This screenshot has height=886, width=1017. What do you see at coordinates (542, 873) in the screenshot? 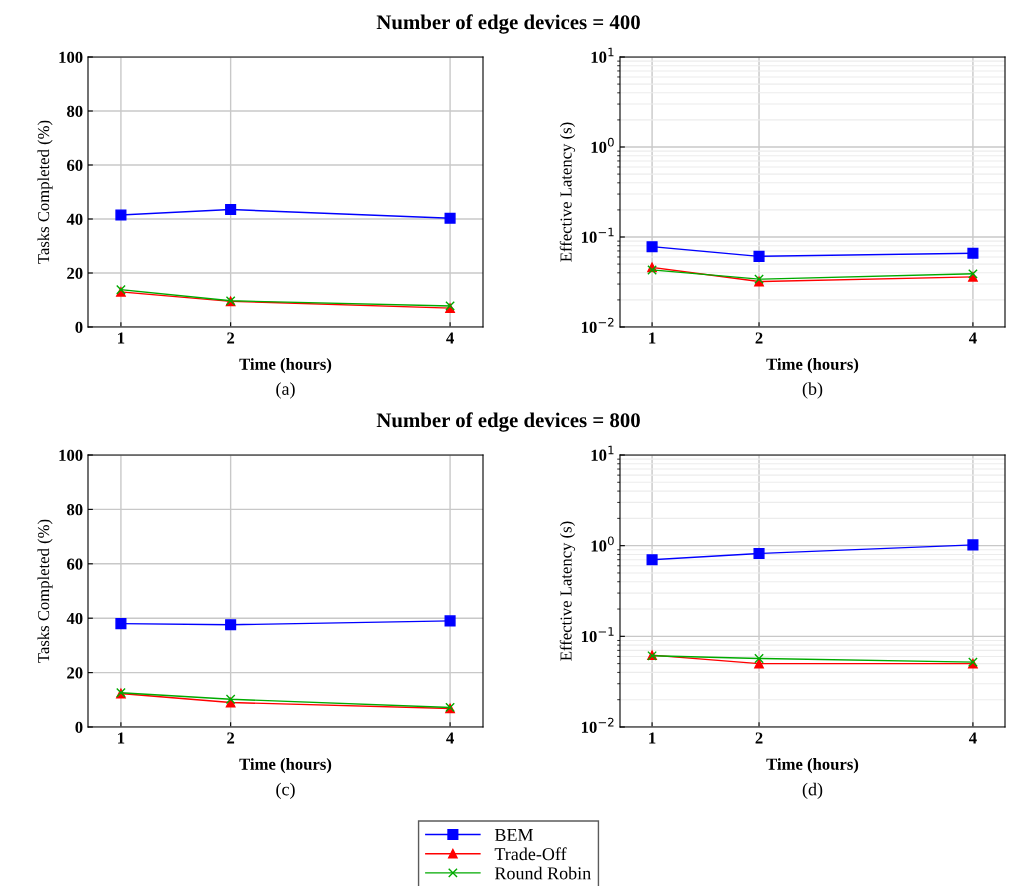
I see `legend-label: Round Robin` at bounding box center [542, 873].